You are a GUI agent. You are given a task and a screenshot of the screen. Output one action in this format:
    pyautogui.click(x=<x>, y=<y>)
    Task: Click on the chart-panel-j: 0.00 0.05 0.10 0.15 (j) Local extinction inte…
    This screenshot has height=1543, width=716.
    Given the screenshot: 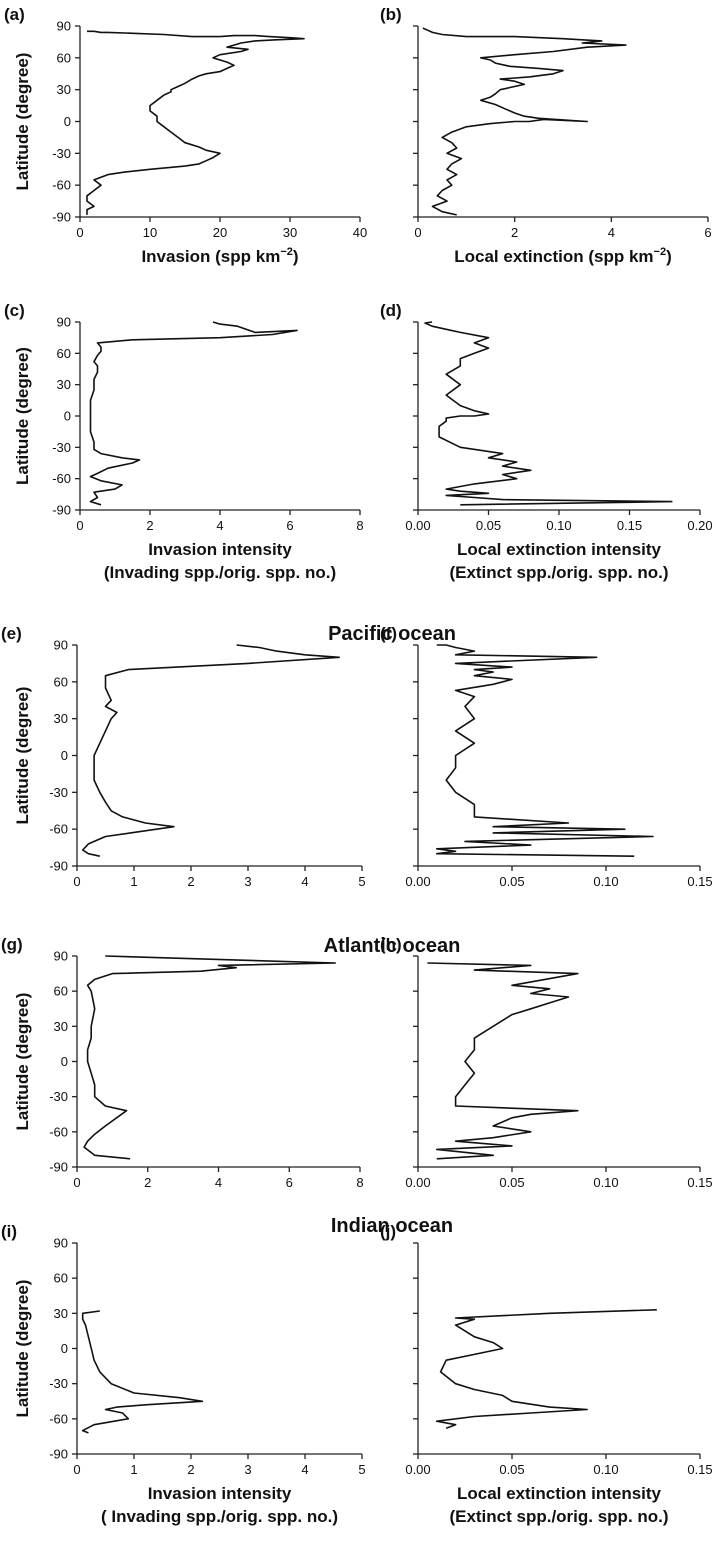 What is the action you would take?
    pyautogui.click(x=546, y=1374)
    